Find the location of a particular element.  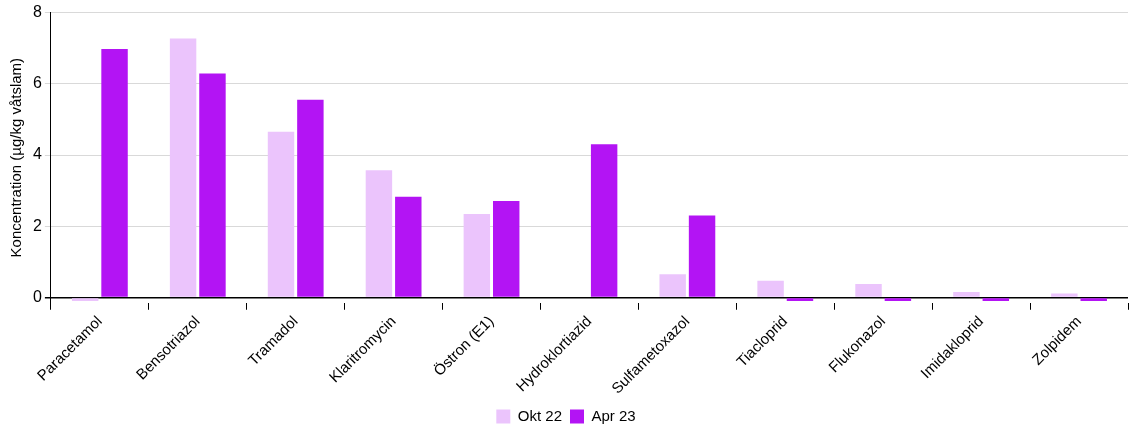

legend-label: Okt 22 is located at coordinates (539, 415).